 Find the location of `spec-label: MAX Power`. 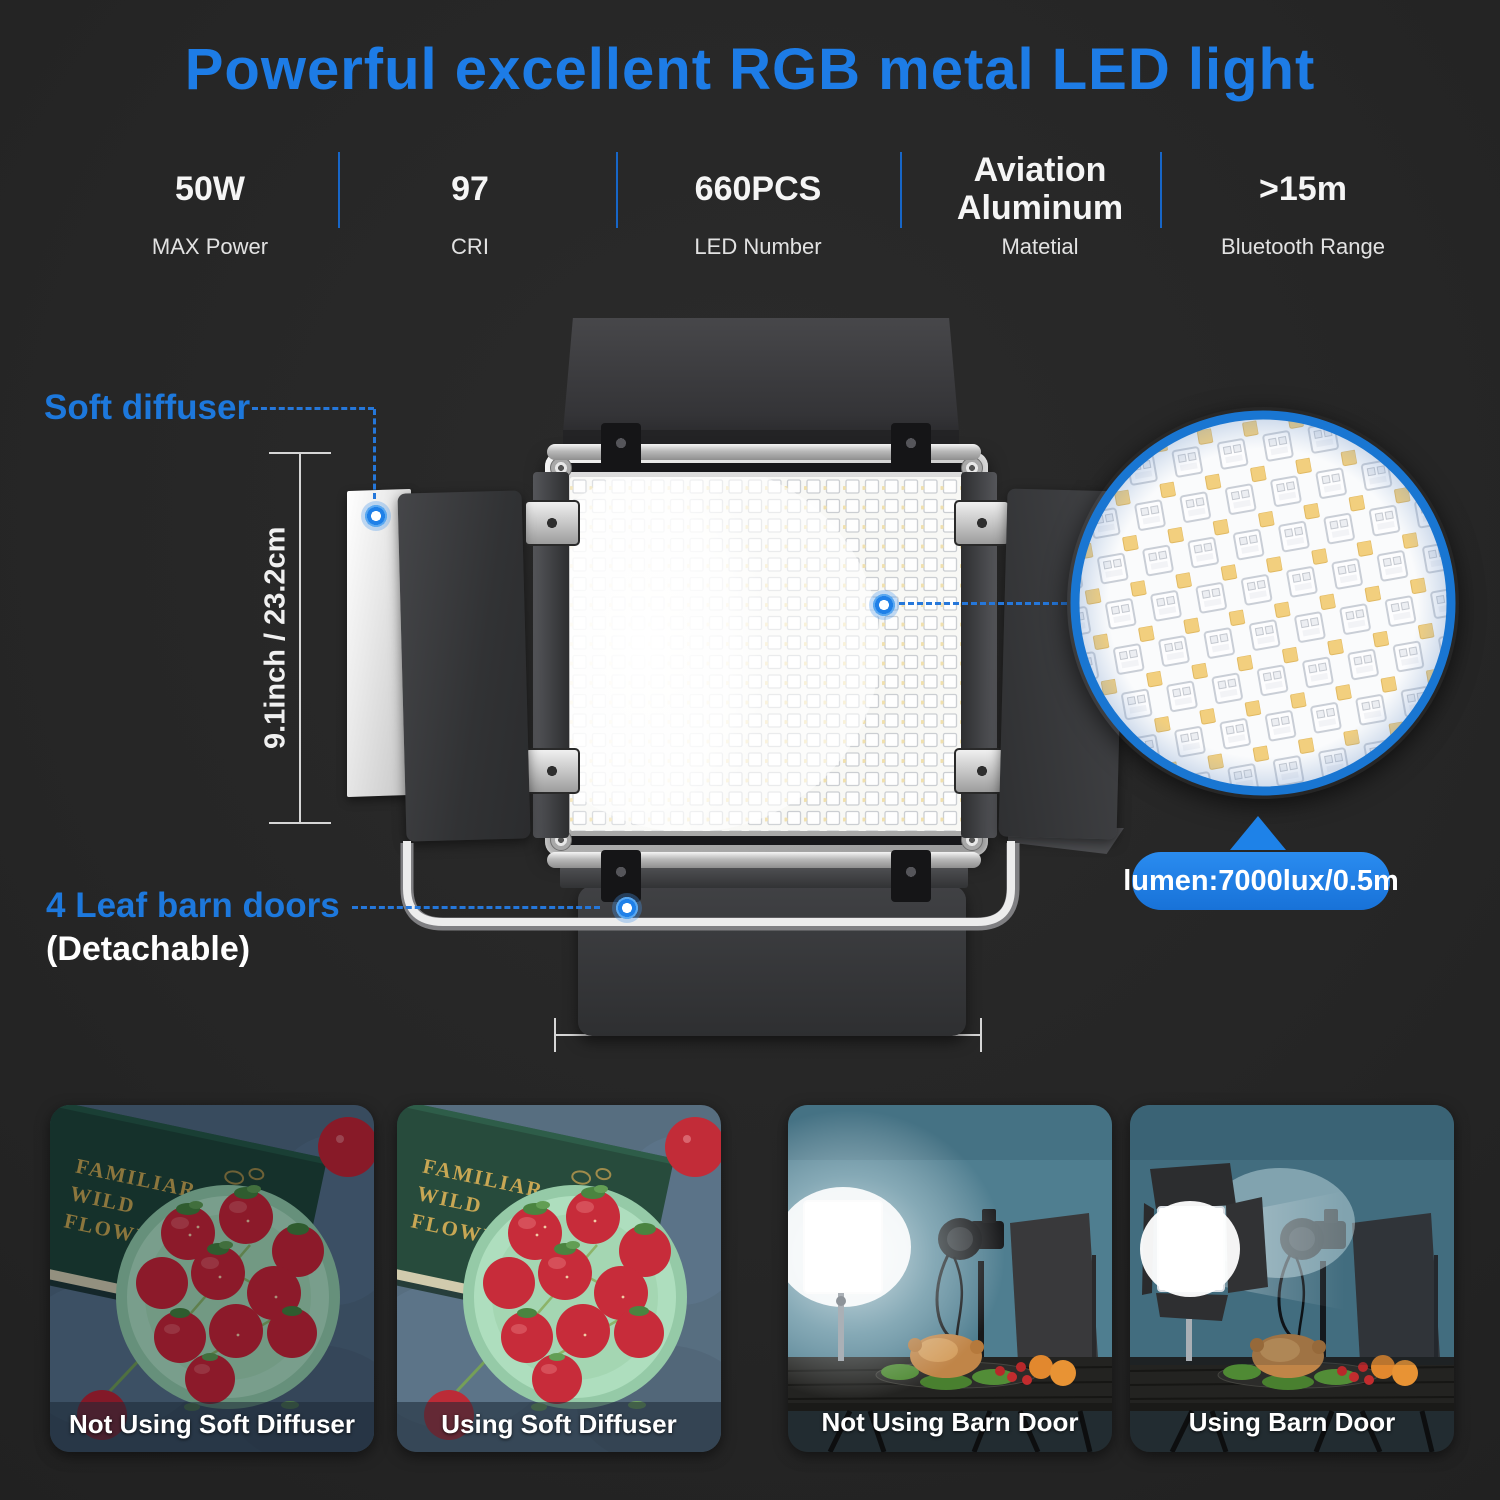

spec-label: MAX Power is located at coordinates (210, 246).